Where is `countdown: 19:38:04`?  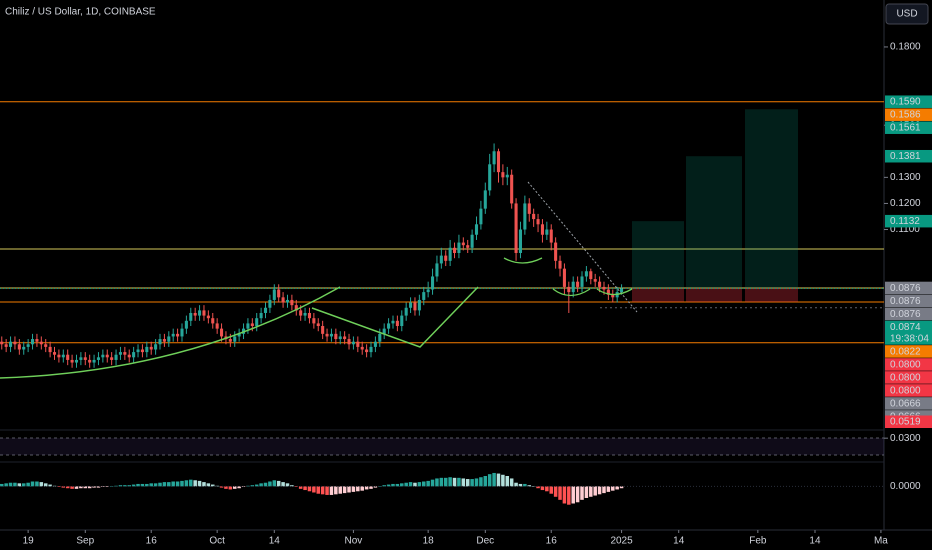 countdown: 19:38:04 is located at coordinates (909, 338).